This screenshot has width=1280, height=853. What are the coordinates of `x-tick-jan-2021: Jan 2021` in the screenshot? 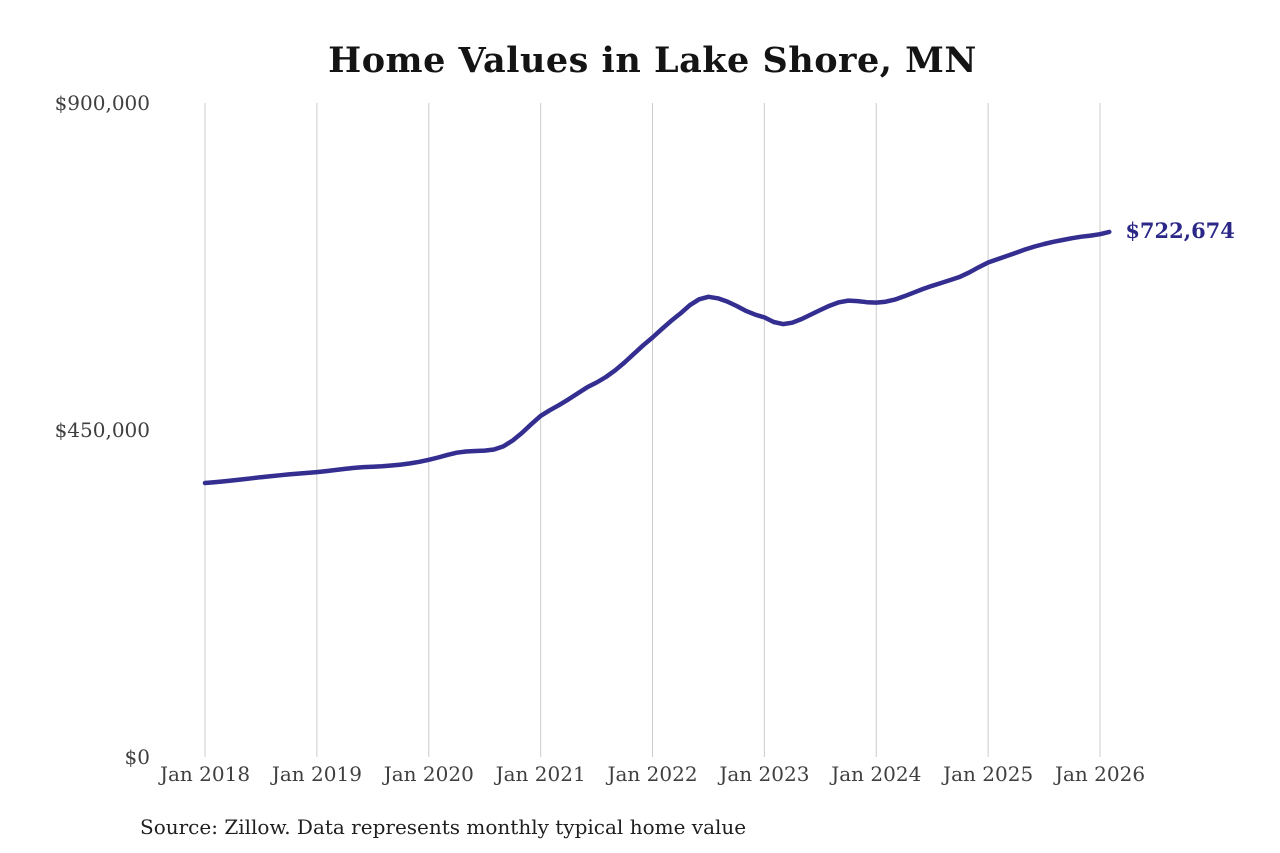 It's located at (540, 774).